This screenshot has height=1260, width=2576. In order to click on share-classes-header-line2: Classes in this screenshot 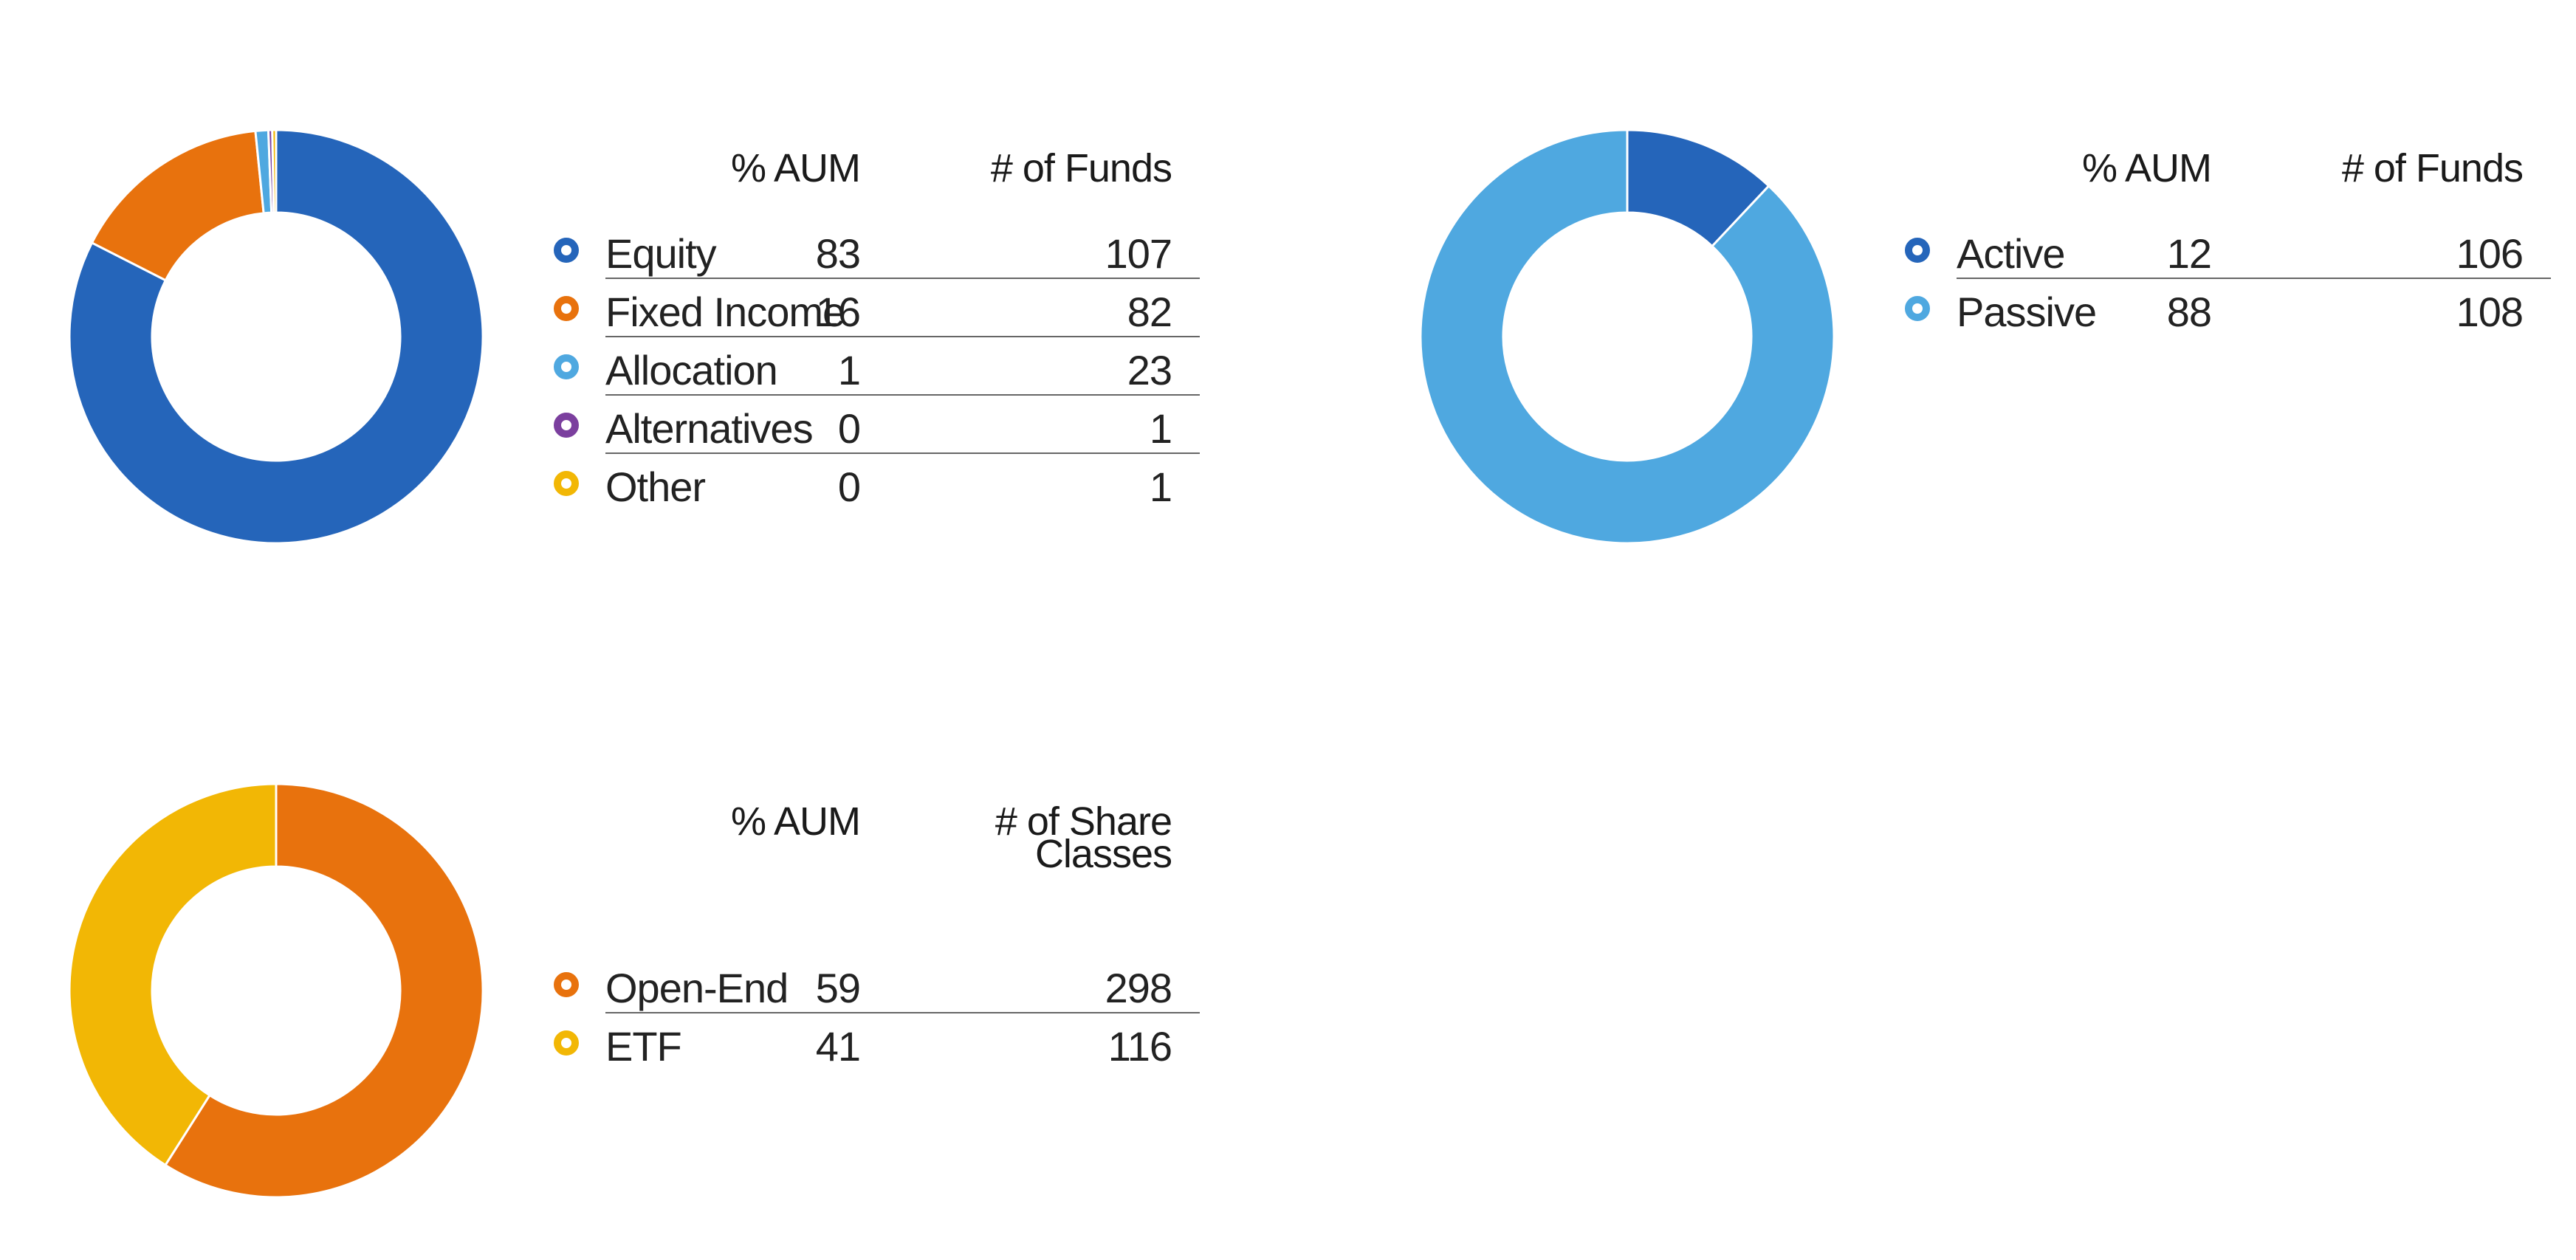, I will do `click(1103, 854)`.